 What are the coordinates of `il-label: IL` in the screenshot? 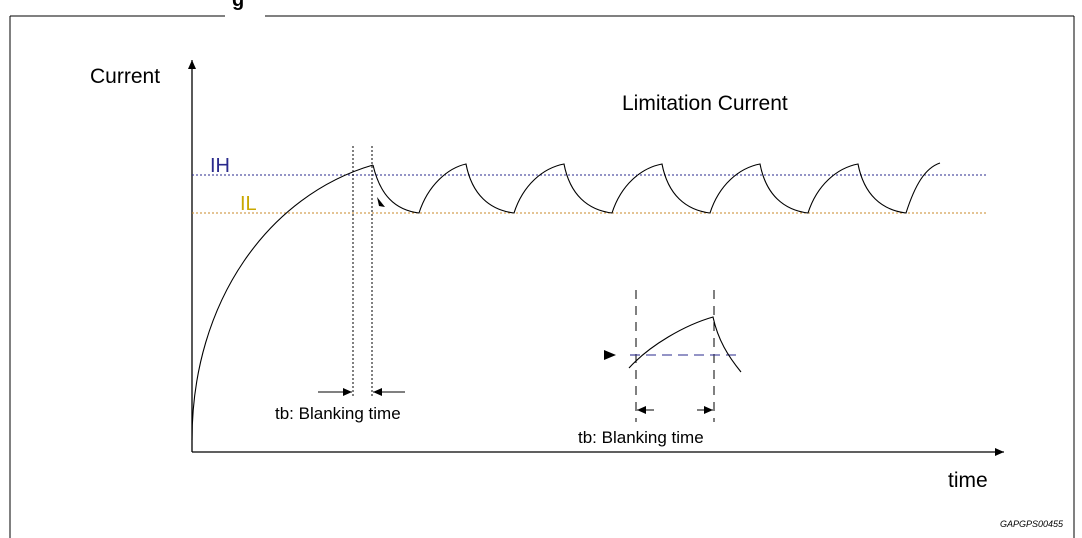 It's located at (248, 204).